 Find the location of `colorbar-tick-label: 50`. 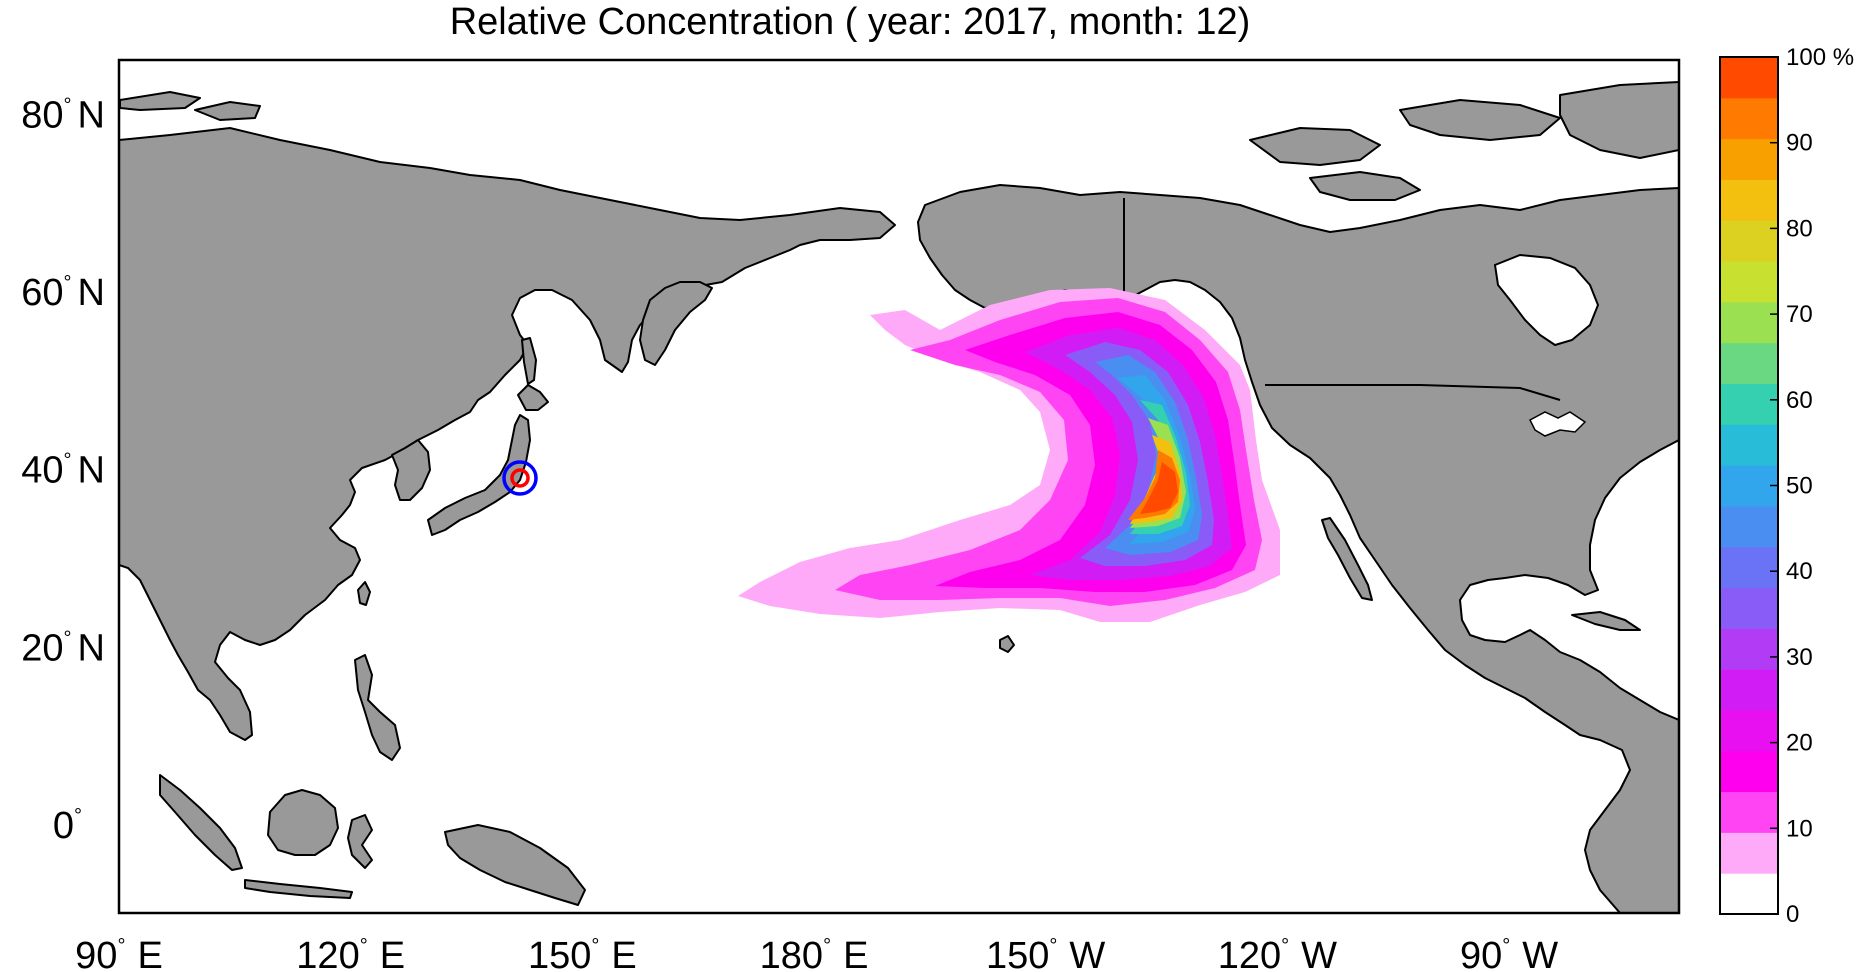

colorbar-tick-label: 50 is located at coordinates (1799, 486).